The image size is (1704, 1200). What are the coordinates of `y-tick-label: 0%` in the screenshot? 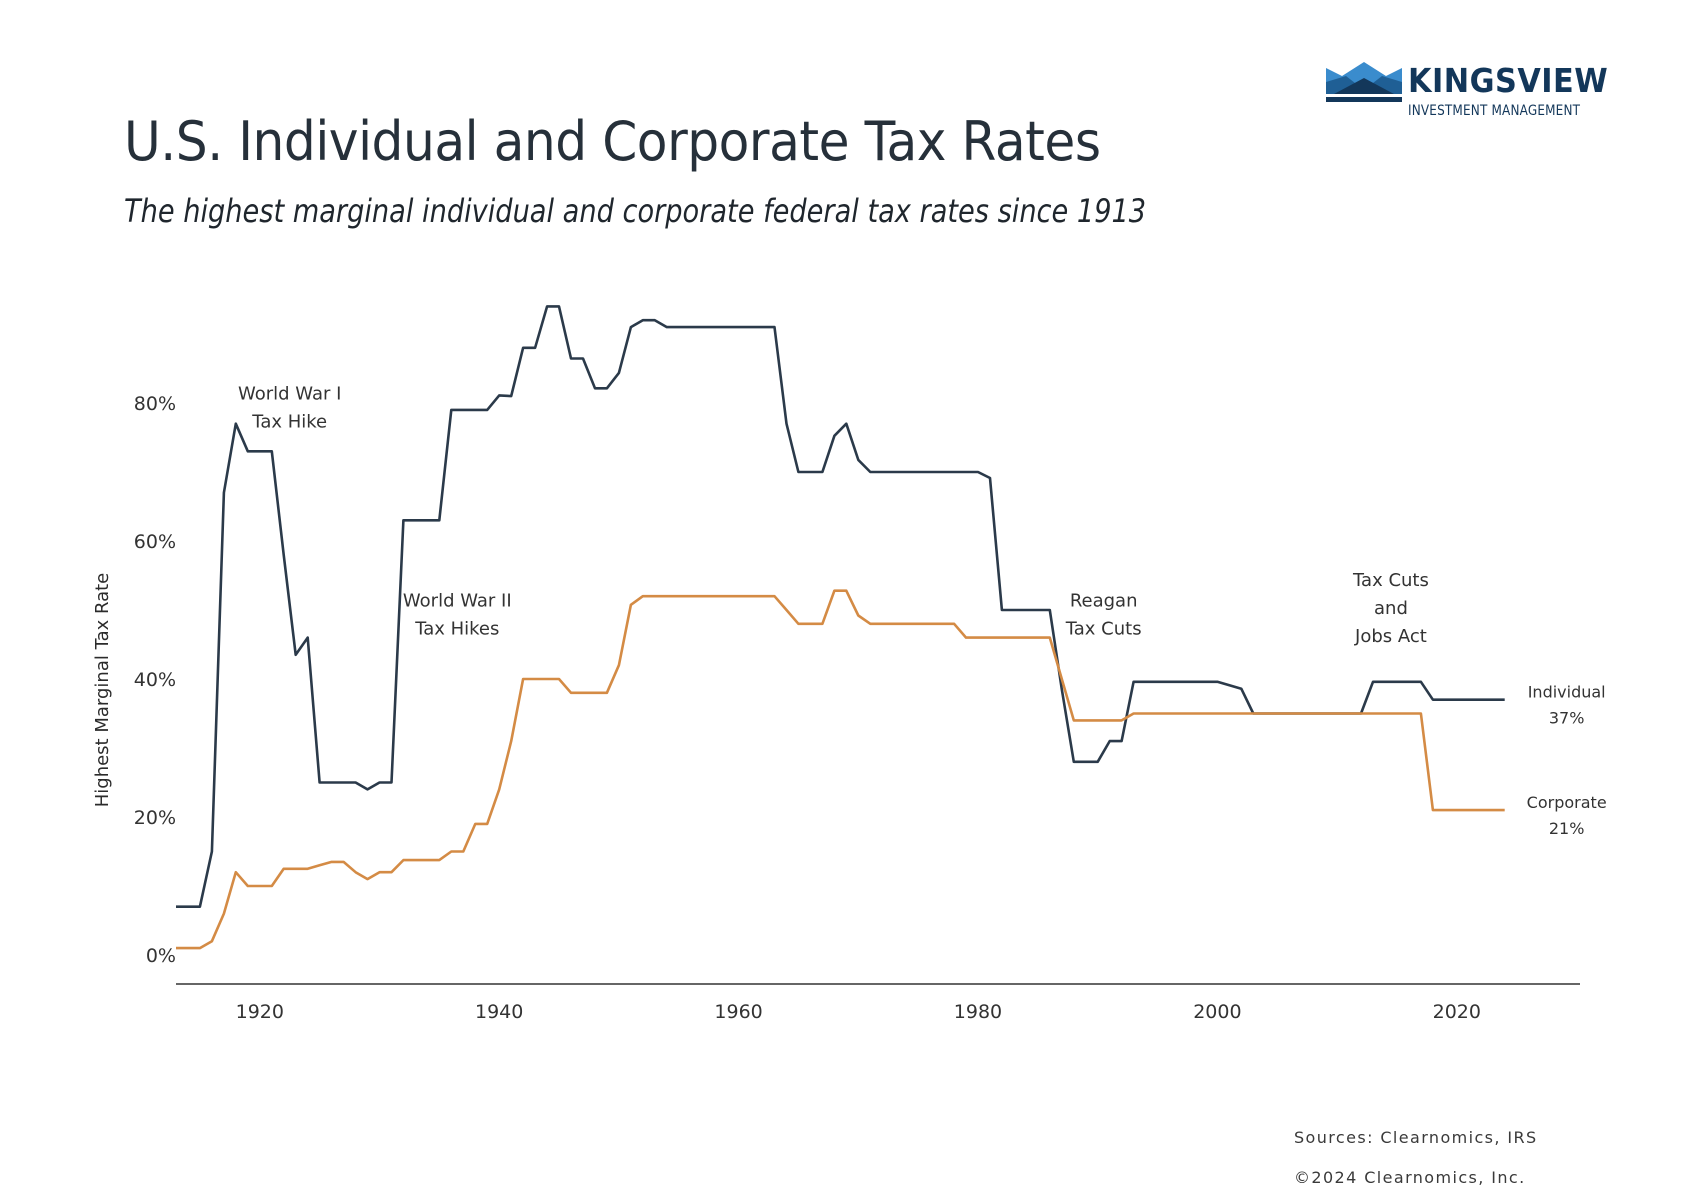 It's located at (161, 956).